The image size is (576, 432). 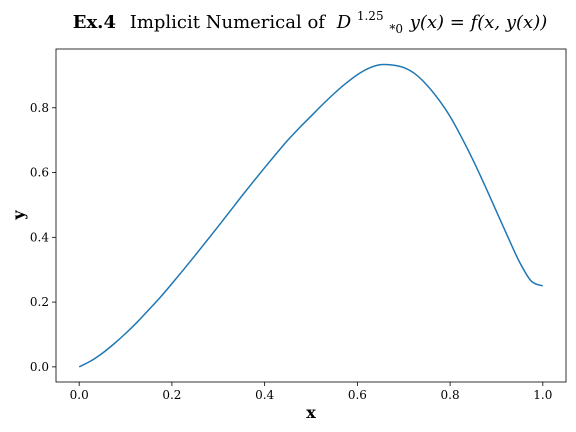 I want to click on x-tick-label: 0.2, so click(x=171, y=395).